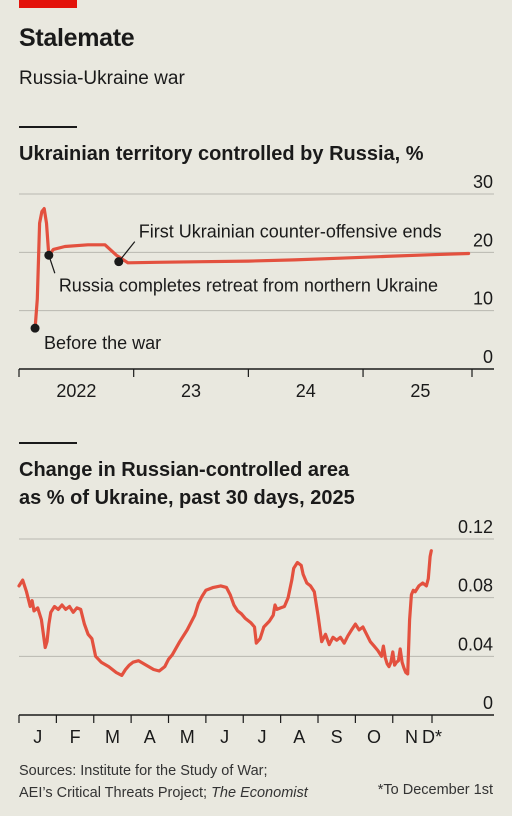  Describe the element at coordinates (475, 644) in the screenshot. I see `change-ytick-label: 0.04` at that location.